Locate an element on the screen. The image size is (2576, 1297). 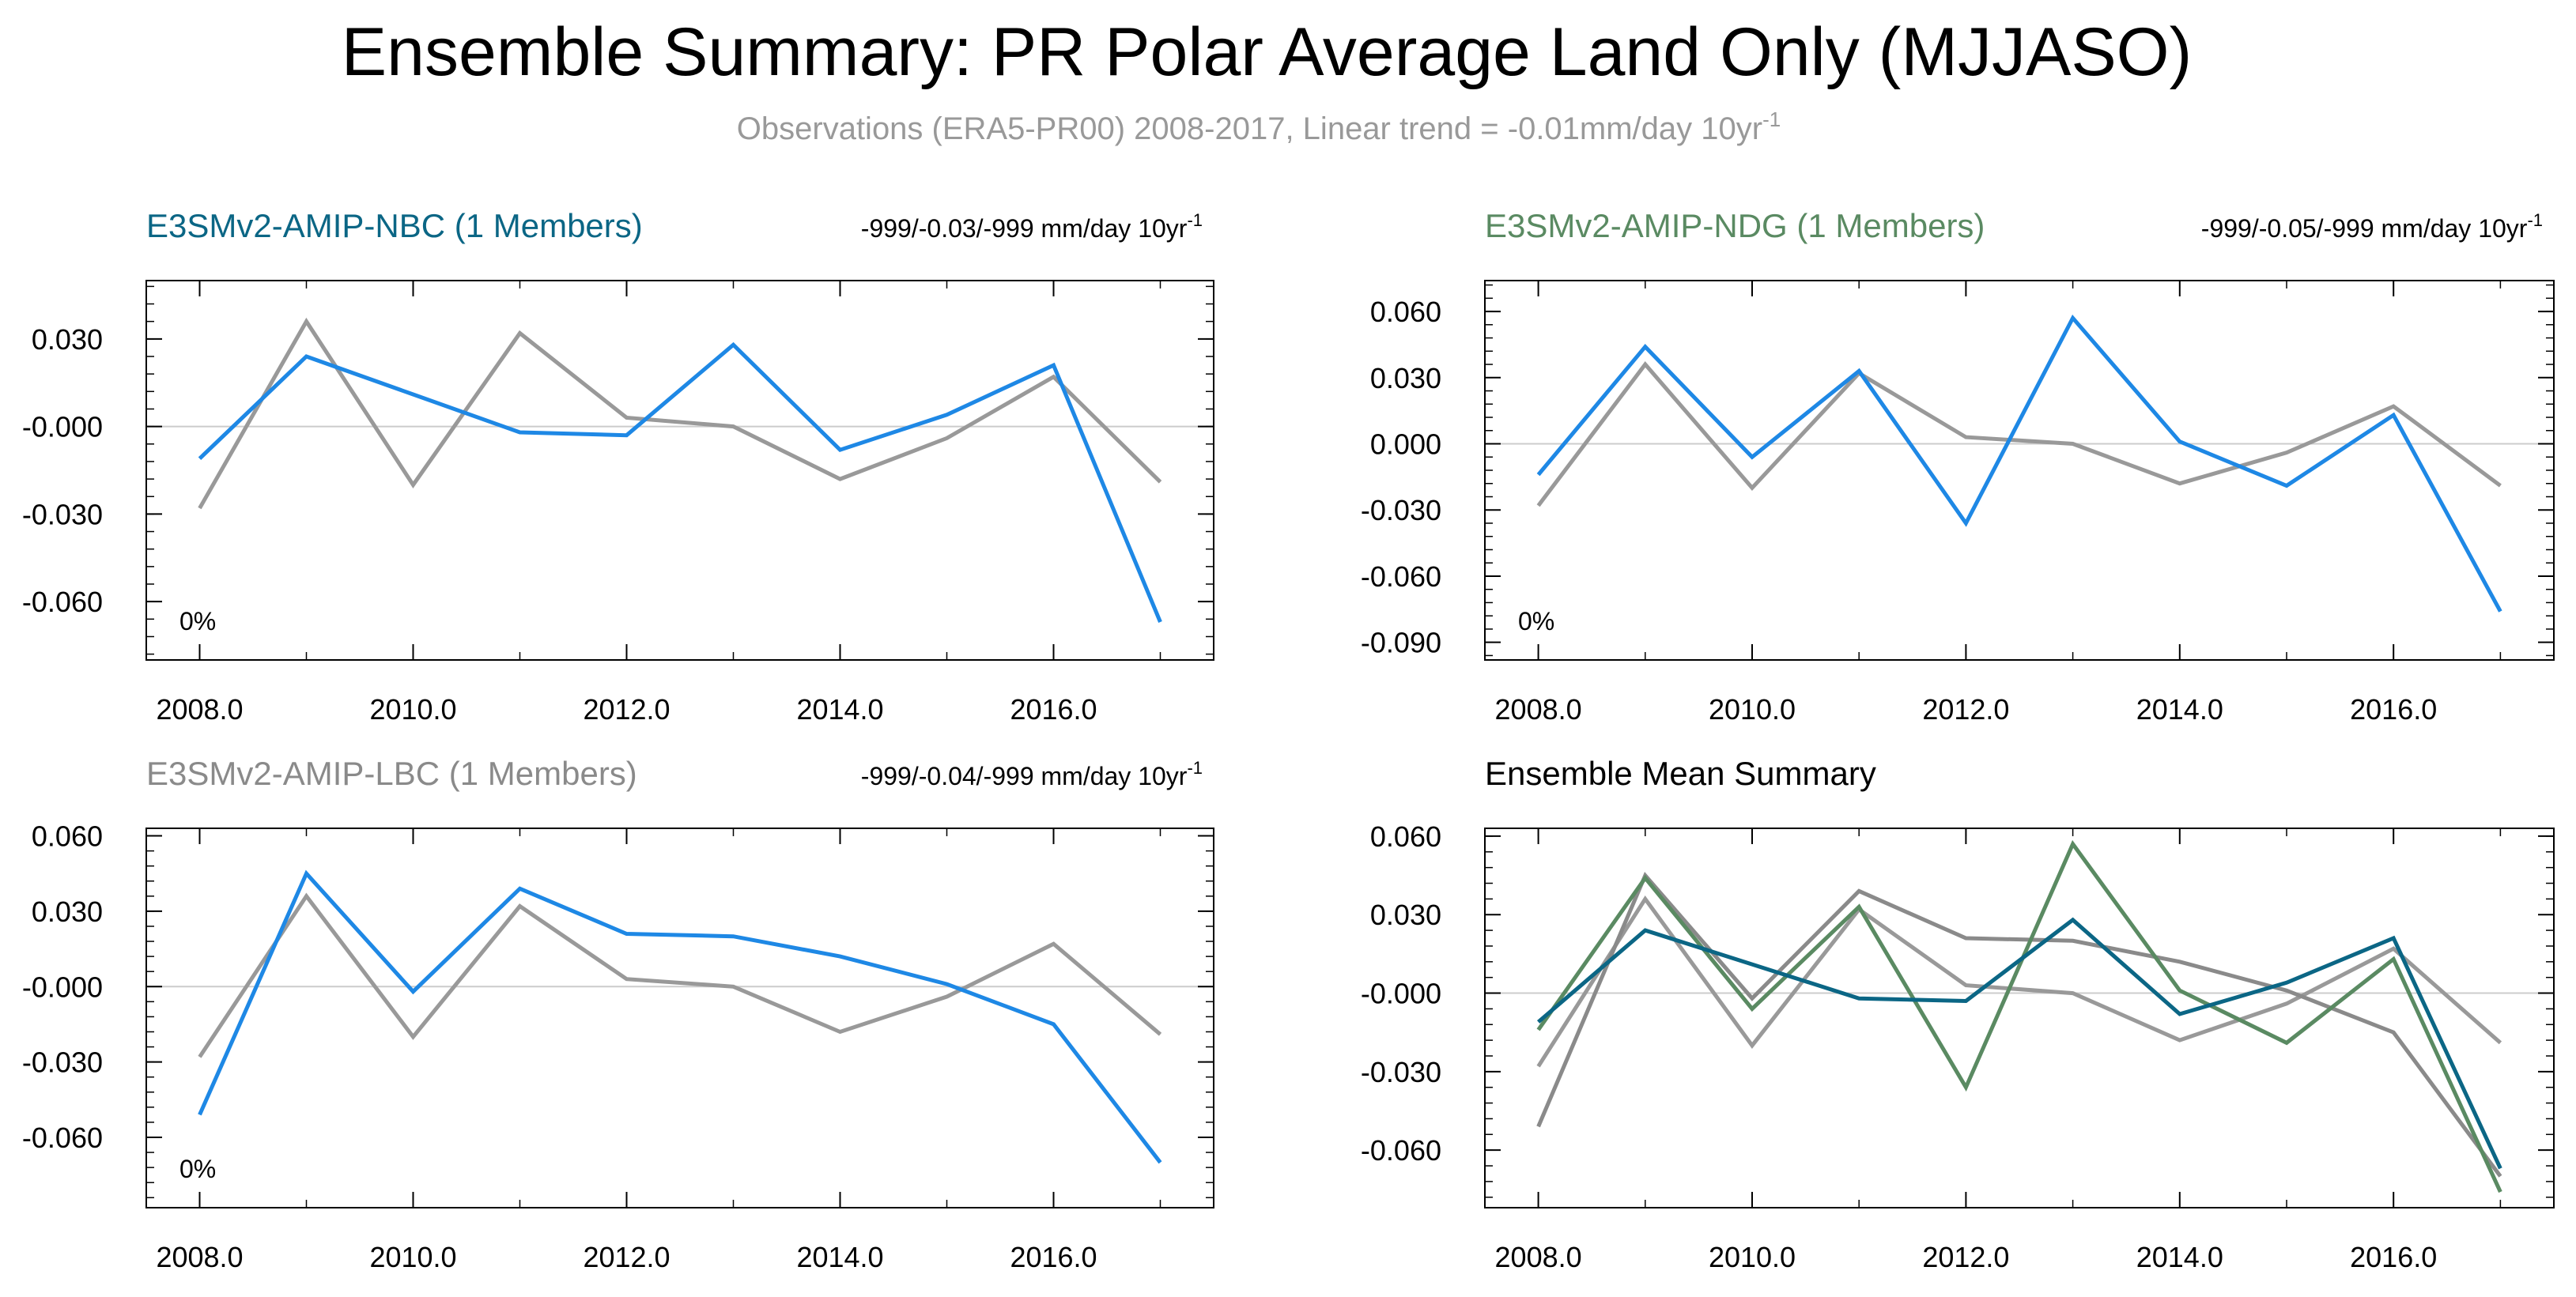
series-line-nbc is located at coordinates (2019, 1044).